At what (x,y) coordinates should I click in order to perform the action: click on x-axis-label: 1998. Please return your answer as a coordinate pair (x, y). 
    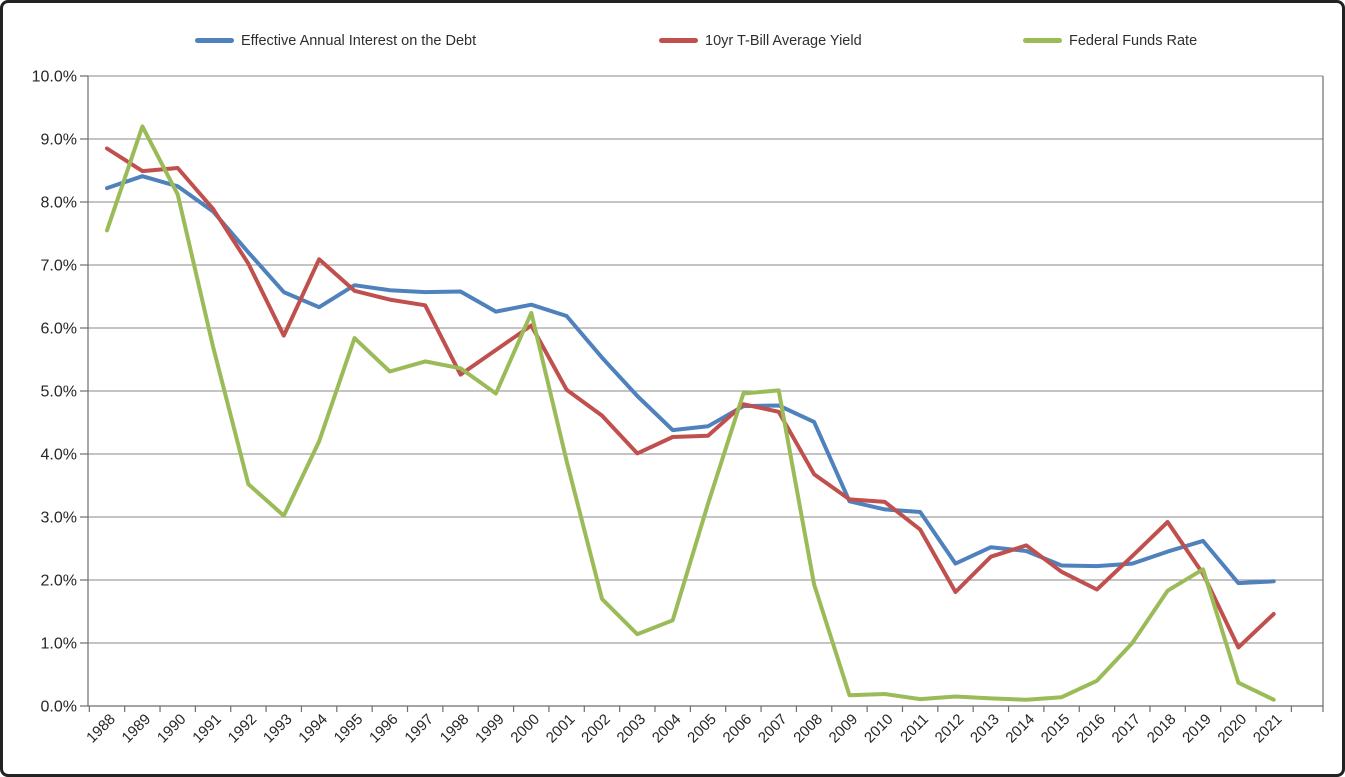
    Looking at the image, I should click on (455, 729).